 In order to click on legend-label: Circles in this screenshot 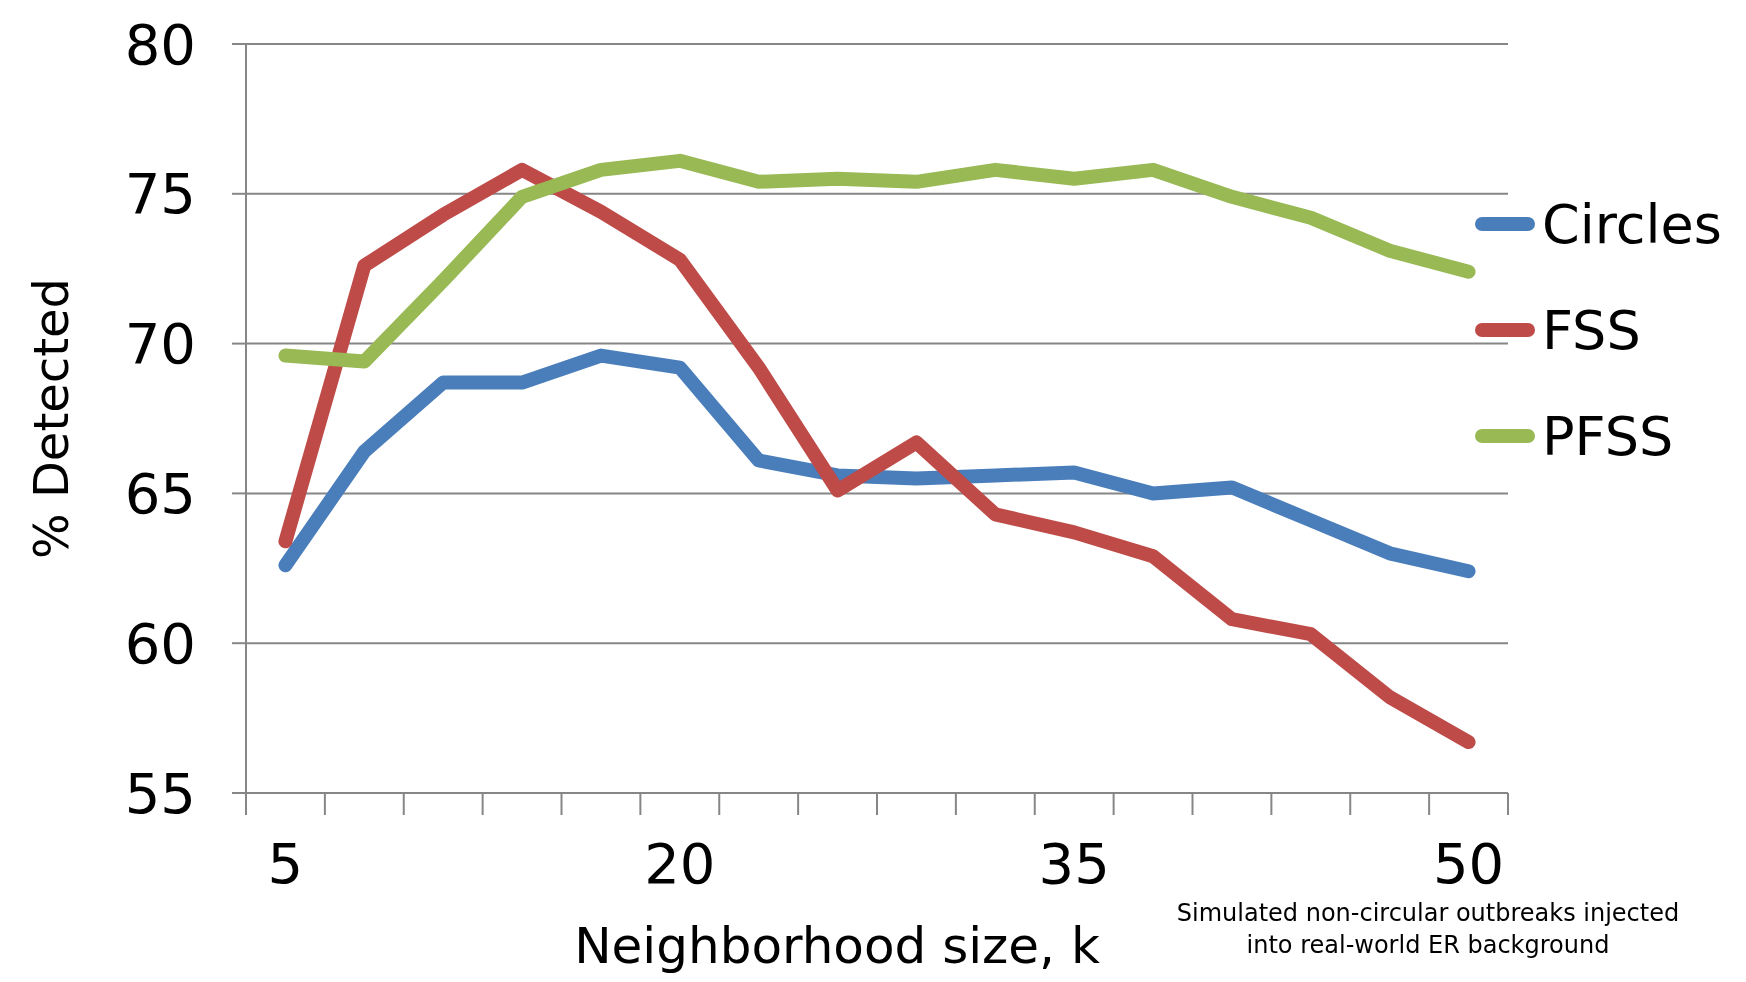, I will do `click(1632, 224)`.